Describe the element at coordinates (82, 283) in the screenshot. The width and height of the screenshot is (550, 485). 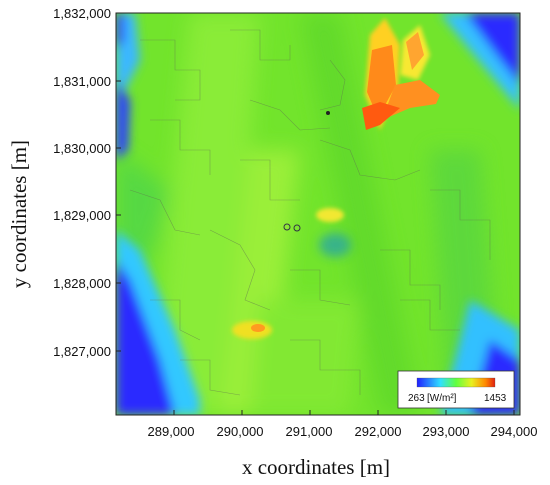
I see `y-tick-label: 1,828,000` at that location.